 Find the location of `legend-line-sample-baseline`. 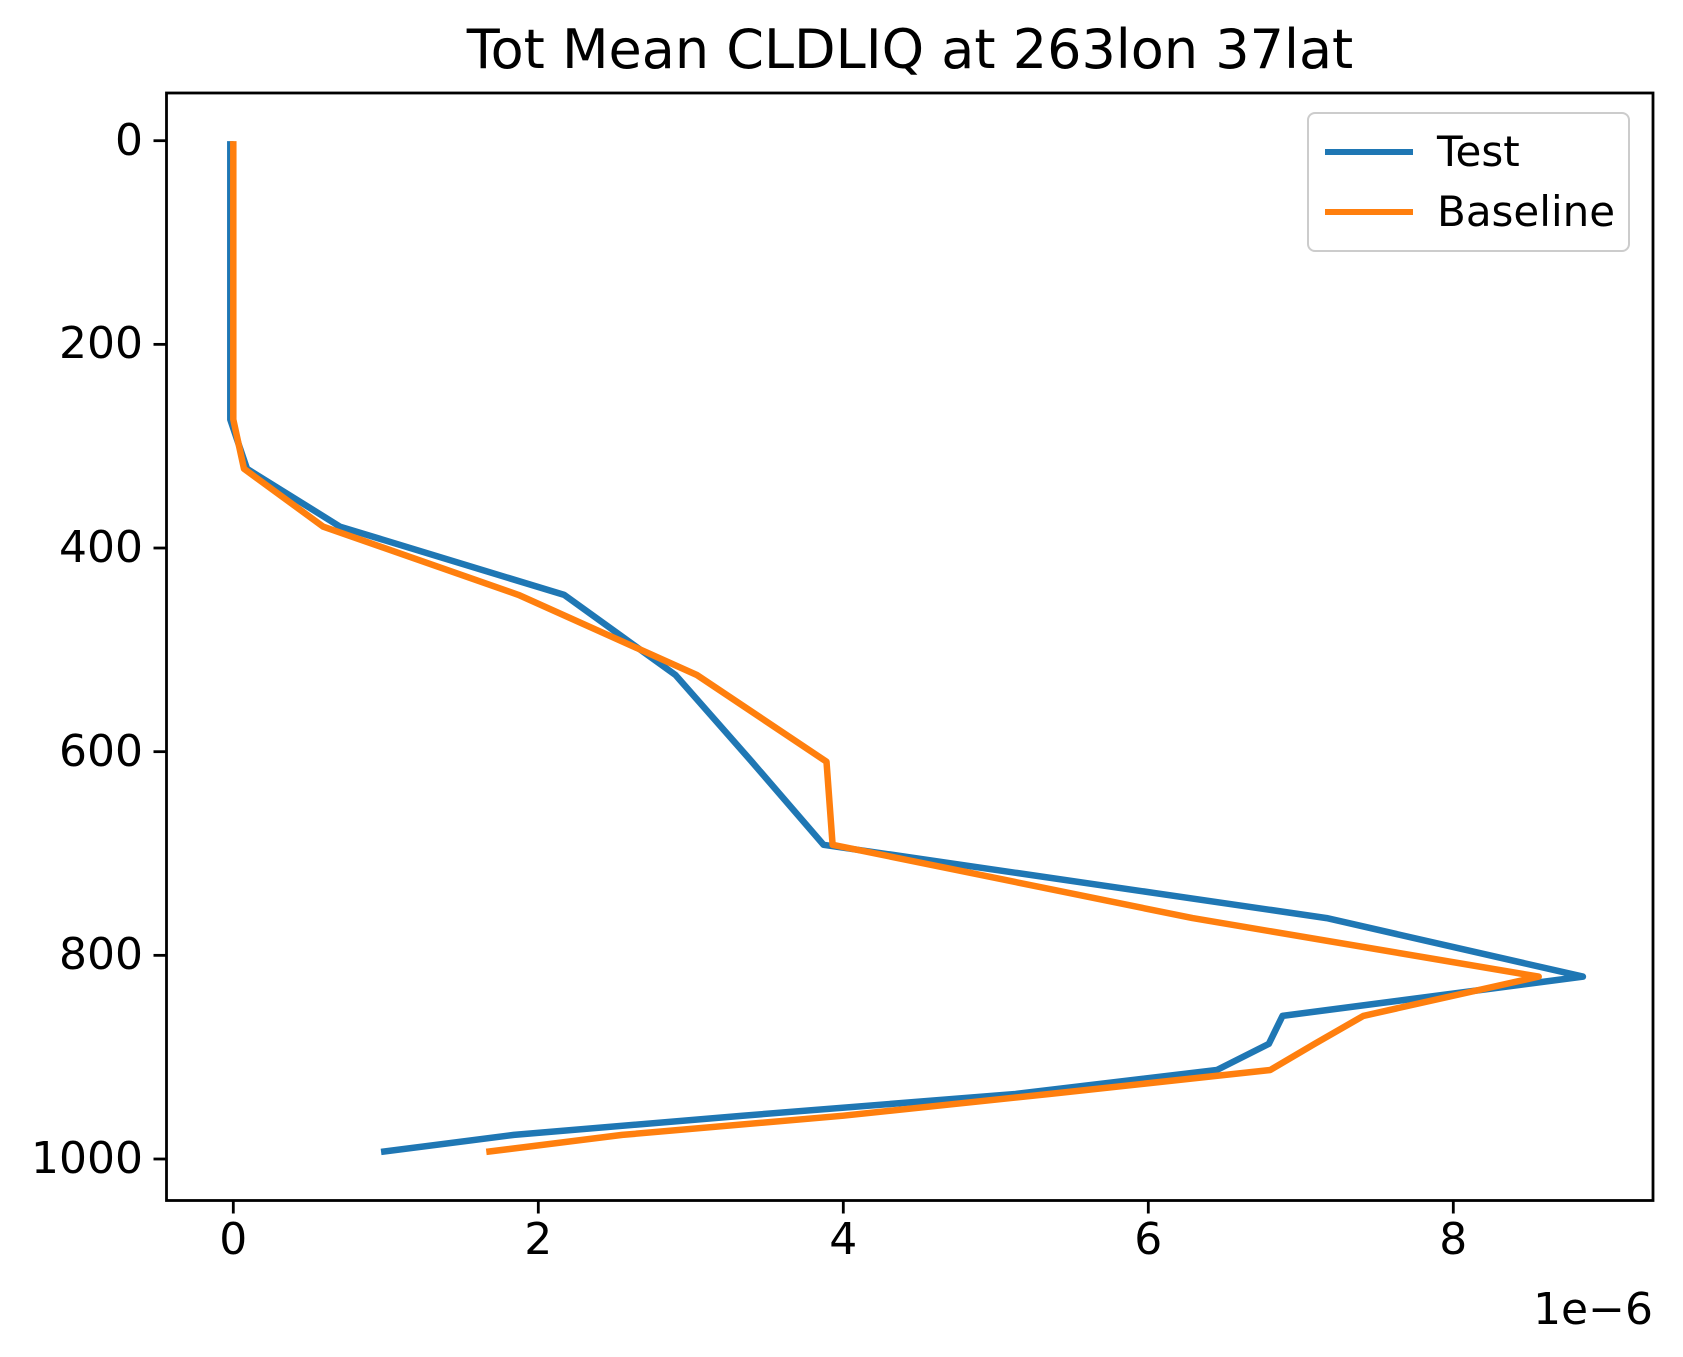

legend-line-sample-baseline is located at coordinates (1369, 212).